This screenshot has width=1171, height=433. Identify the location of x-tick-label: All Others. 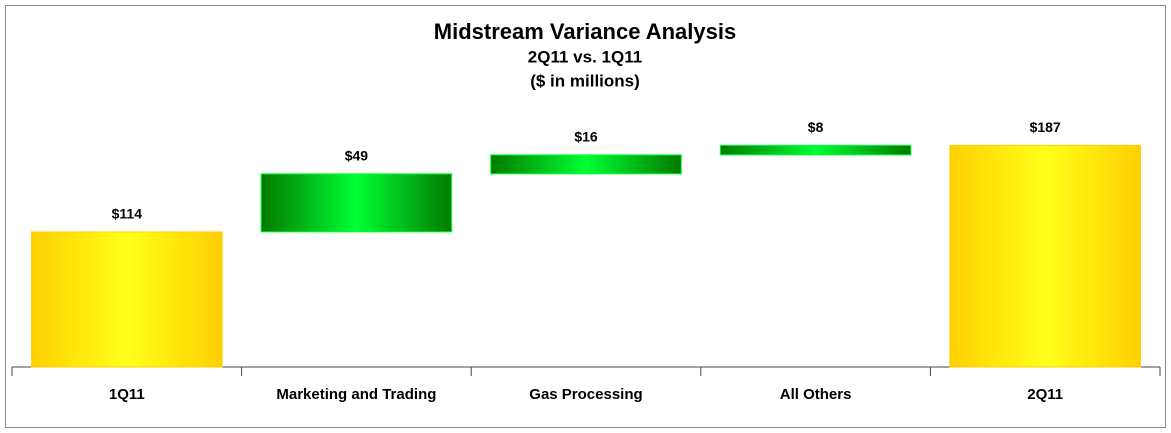
(815, 394).